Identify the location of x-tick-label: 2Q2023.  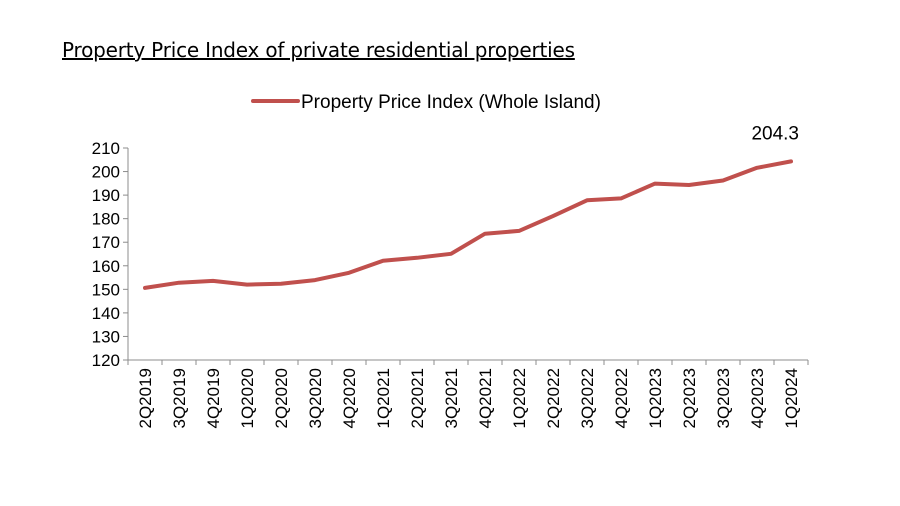
(689, 398).